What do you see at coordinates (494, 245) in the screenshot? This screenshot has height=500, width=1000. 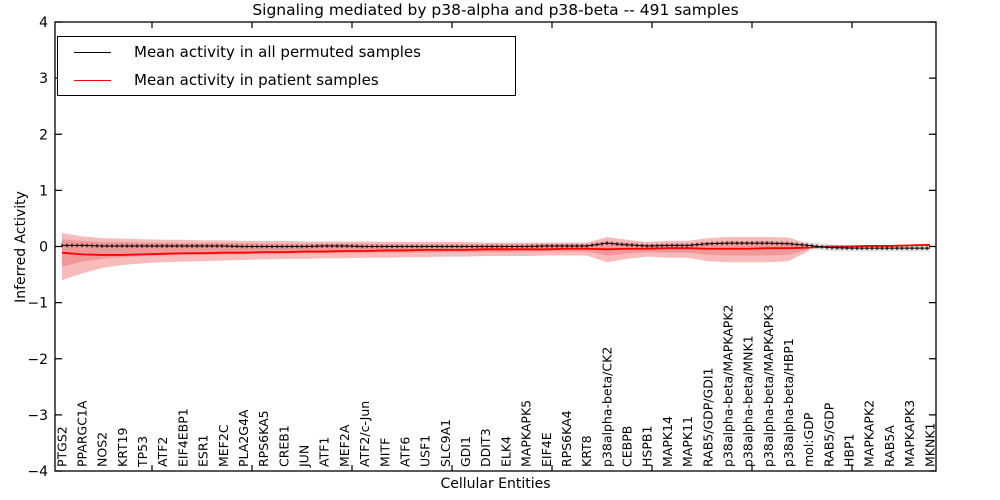 I see `permuted-line-tick-texture` at bounding box center [494, 245].